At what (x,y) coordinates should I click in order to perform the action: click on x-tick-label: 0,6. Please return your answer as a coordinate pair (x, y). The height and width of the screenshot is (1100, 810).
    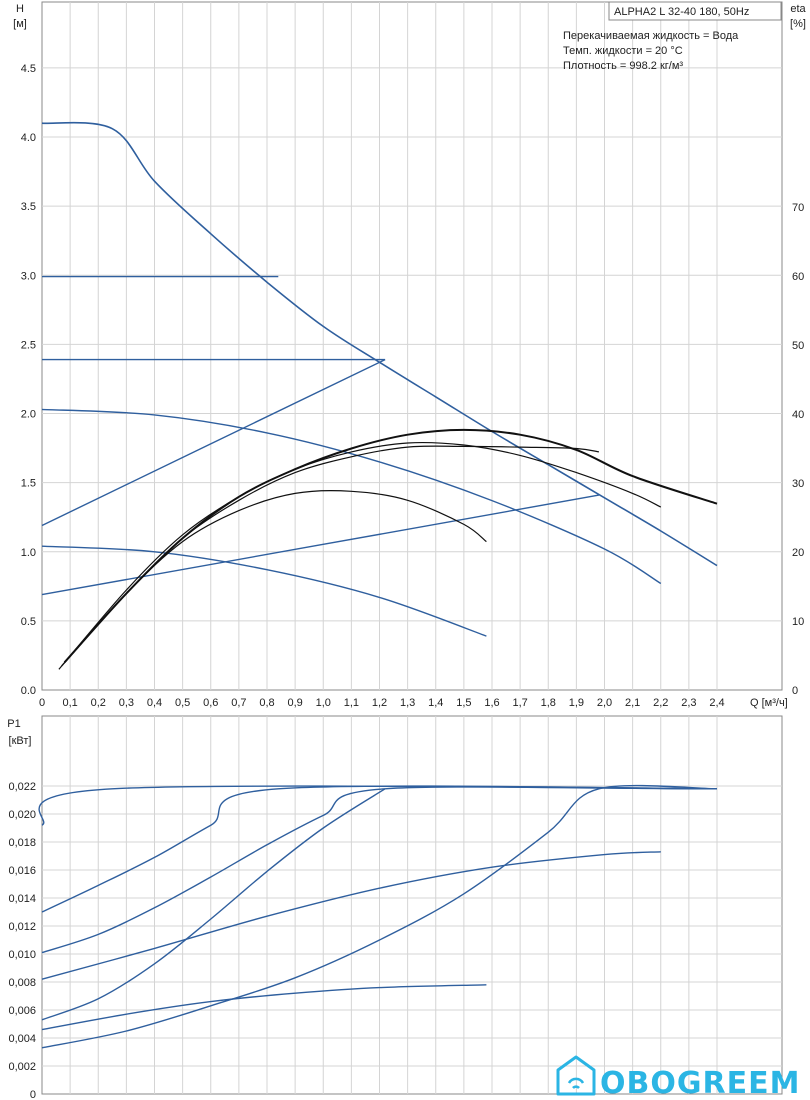
    Looking at the image, I should click on (210, 703).